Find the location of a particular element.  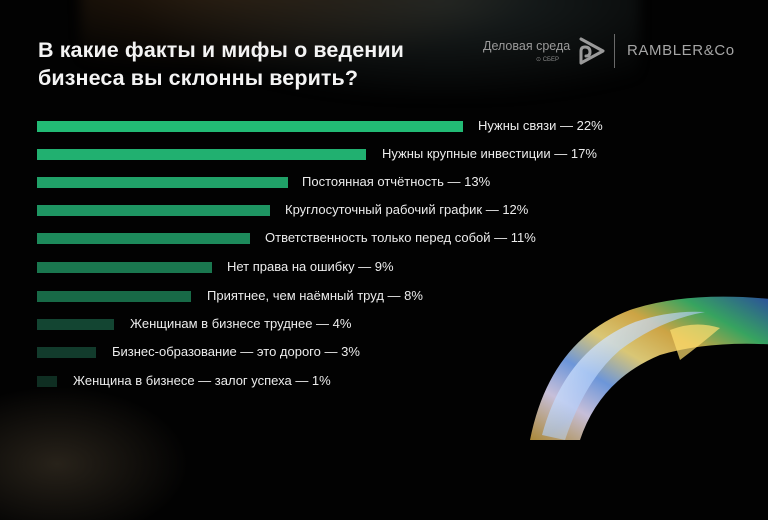

sber-logo-text: ⊙ СБЕР is located at coordinates (547, 60).